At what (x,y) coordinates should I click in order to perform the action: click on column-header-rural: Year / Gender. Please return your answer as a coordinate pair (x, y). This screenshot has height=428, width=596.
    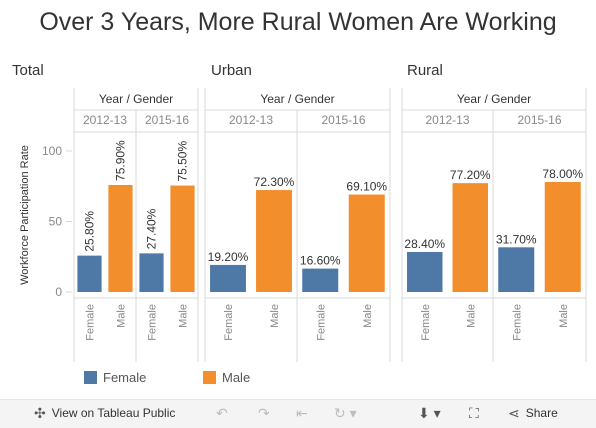
    Looking at the image, I should click on (494, 99).